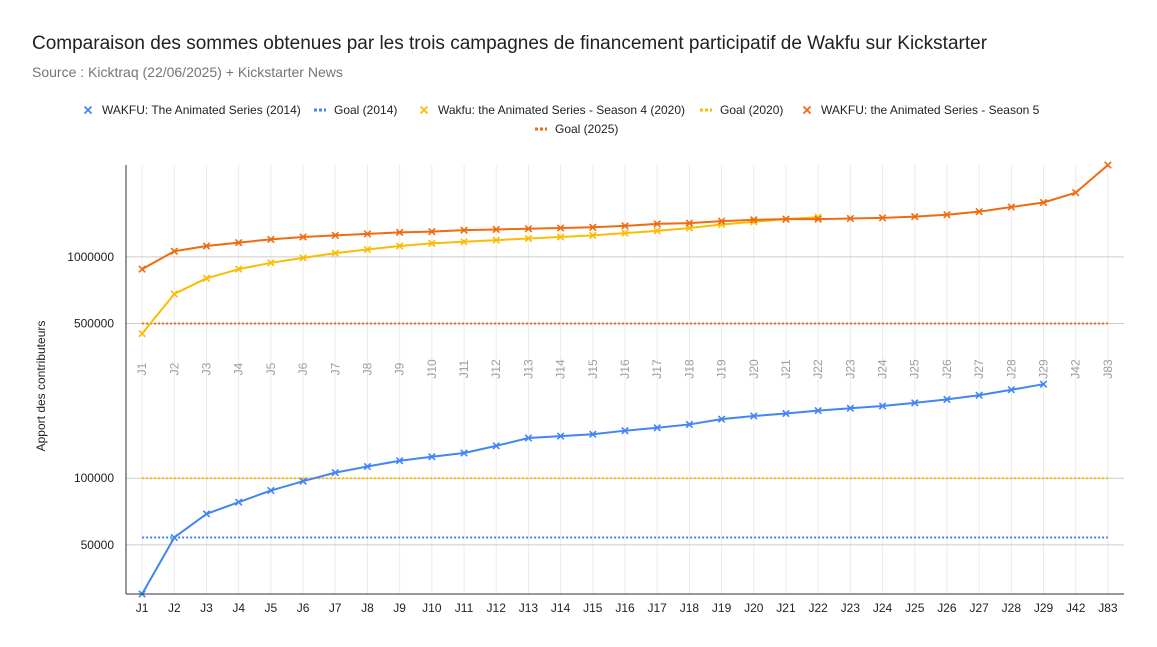  I want to click on inner-category-label: J4, so click(239, 368).